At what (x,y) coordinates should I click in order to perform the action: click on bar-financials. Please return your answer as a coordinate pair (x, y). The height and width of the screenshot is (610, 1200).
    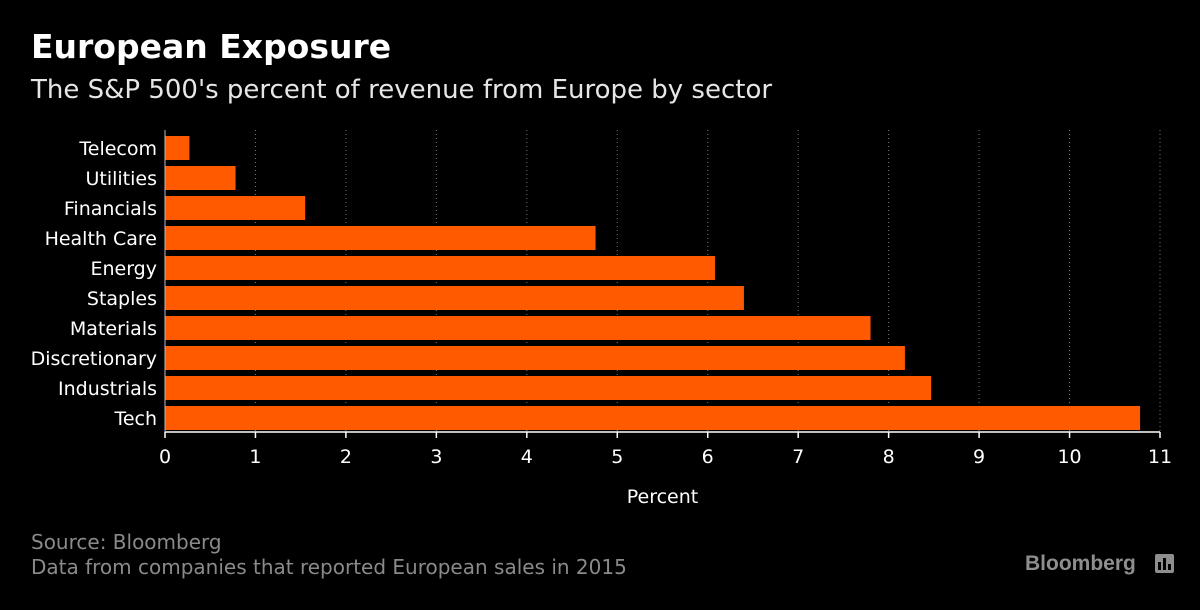
    Looking at the image, I should click on (235, 208).